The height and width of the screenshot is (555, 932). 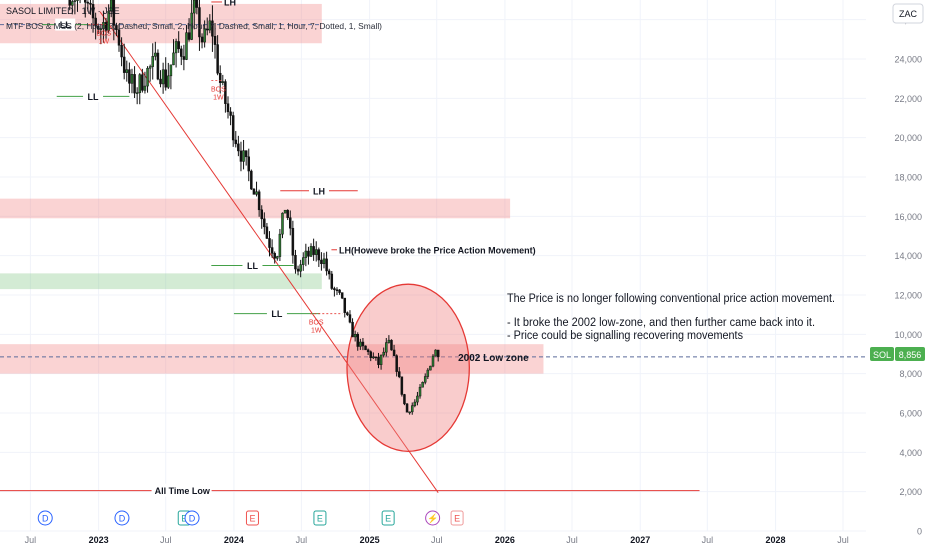 I want to click on event-marker-earnings-neg: E, so click(x=252, y=518).